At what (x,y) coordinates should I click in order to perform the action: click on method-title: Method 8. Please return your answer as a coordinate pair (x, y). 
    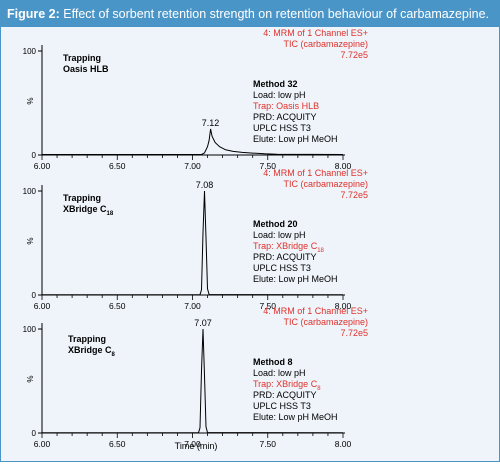
    Looking at the image, I should click on (273, 362).